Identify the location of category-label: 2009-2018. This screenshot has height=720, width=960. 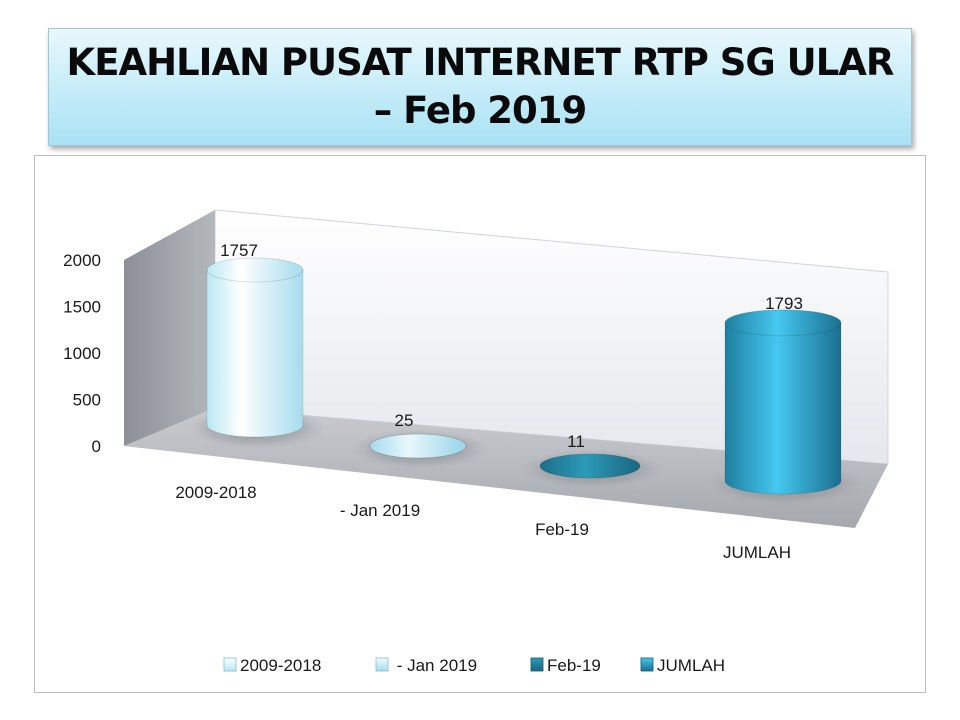
(215, 492).